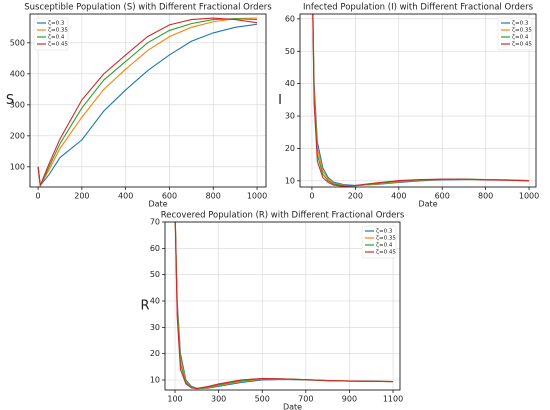  I want to click on x-tick-label: 700, so click(305, 399).